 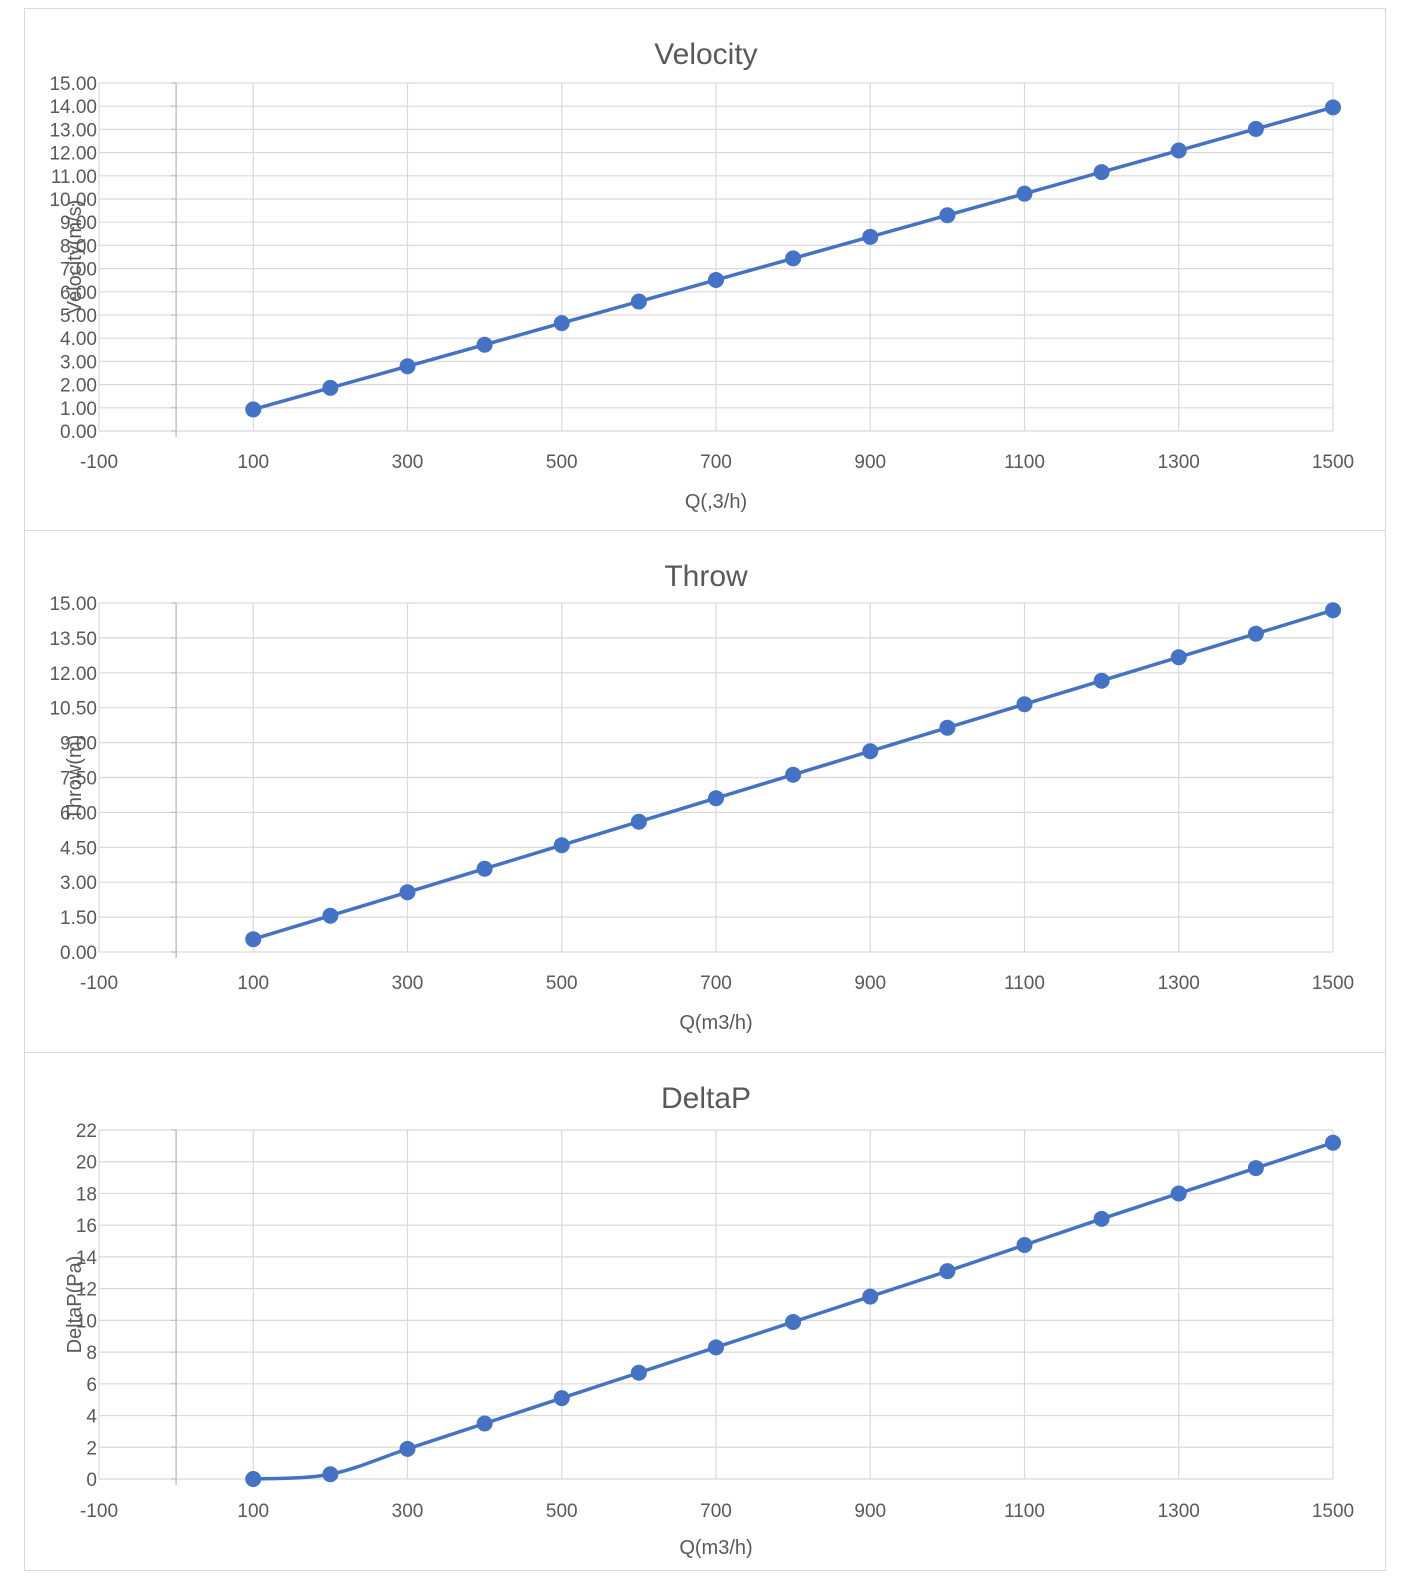 What do you see at coordinates (1333, 462) in the screenshot?
I see `velocity-x-tick-label: 1500` at bounding box center [1333, 462].